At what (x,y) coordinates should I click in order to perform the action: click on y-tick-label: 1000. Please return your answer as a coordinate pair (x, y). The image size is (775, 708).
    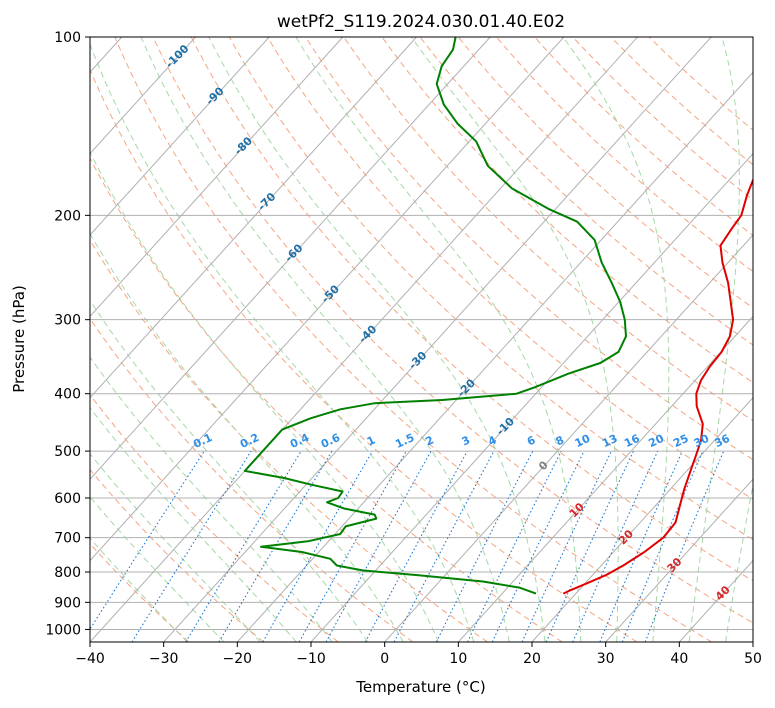
    Looking at the image, I should click on (63, 630).